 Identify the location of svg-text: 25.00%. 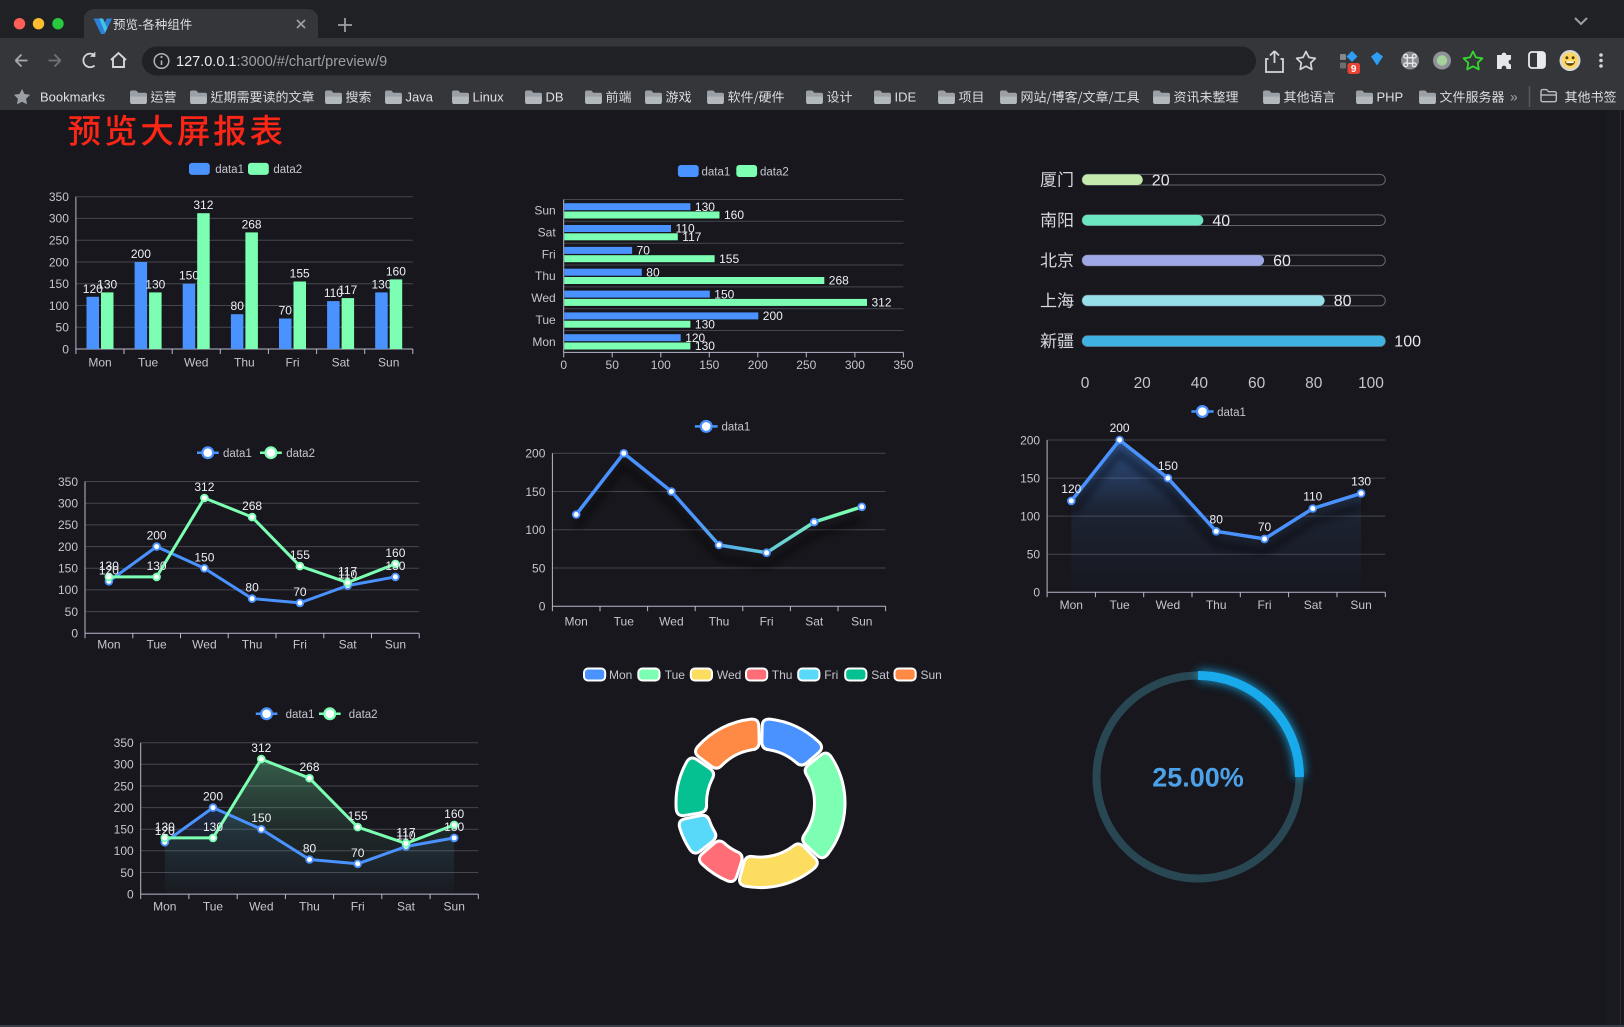
(1198, 778).